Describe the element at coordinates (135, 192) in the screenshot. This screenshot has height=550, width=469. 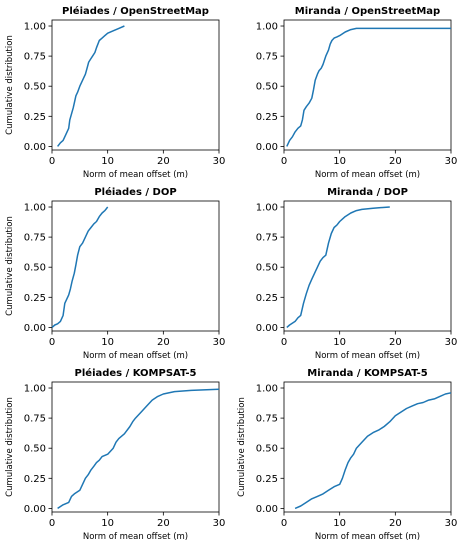
I see `panel-title: Pléiades / DOP` at that location.